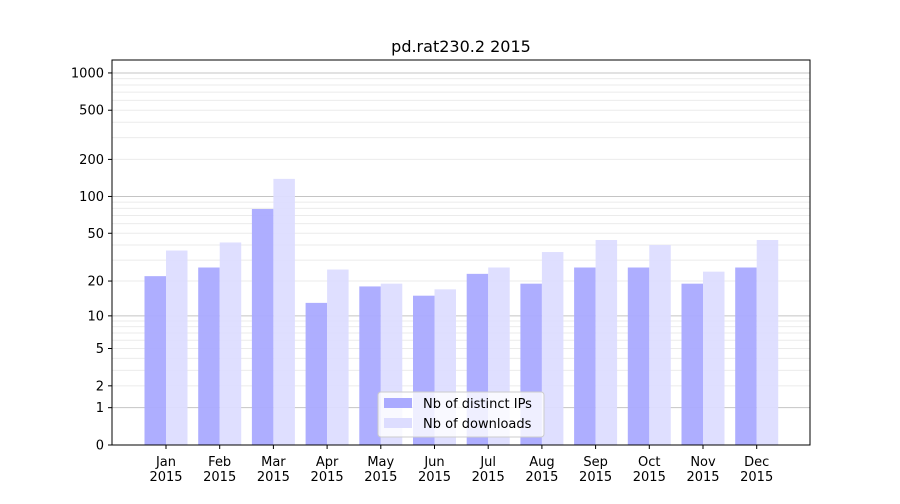 The width and height of the screenshot is (900, 504). I want to click on x-tick-label: Nov, so click(703, 462).